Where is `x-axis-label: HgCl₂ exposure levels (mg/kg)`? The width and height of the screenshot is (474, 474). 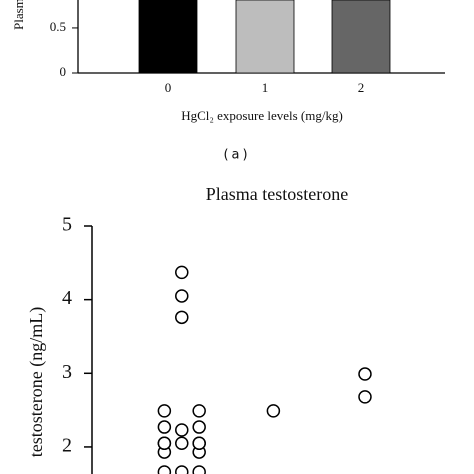 x-axis-label: HgCl₂ exposure levels (mg/kg) is located at coordinates (262, 115).